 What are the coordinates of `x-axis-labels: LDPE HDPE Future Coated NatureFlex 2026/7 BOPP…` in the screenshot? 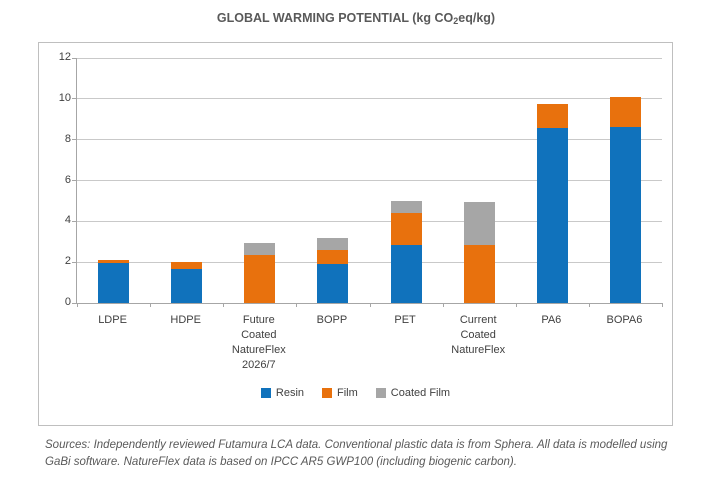 It's located at (368, 348).